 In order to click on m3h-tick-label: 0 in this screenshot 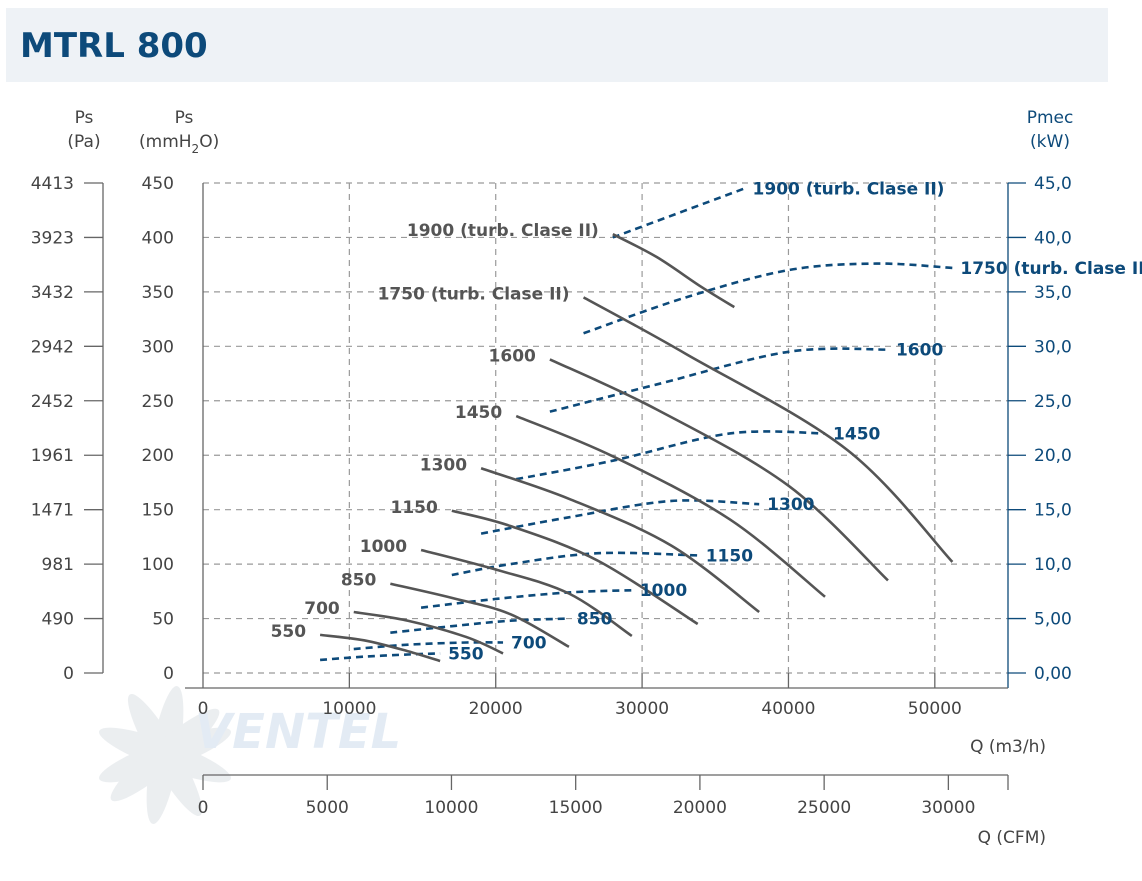, I will do `click(203, 709)`.